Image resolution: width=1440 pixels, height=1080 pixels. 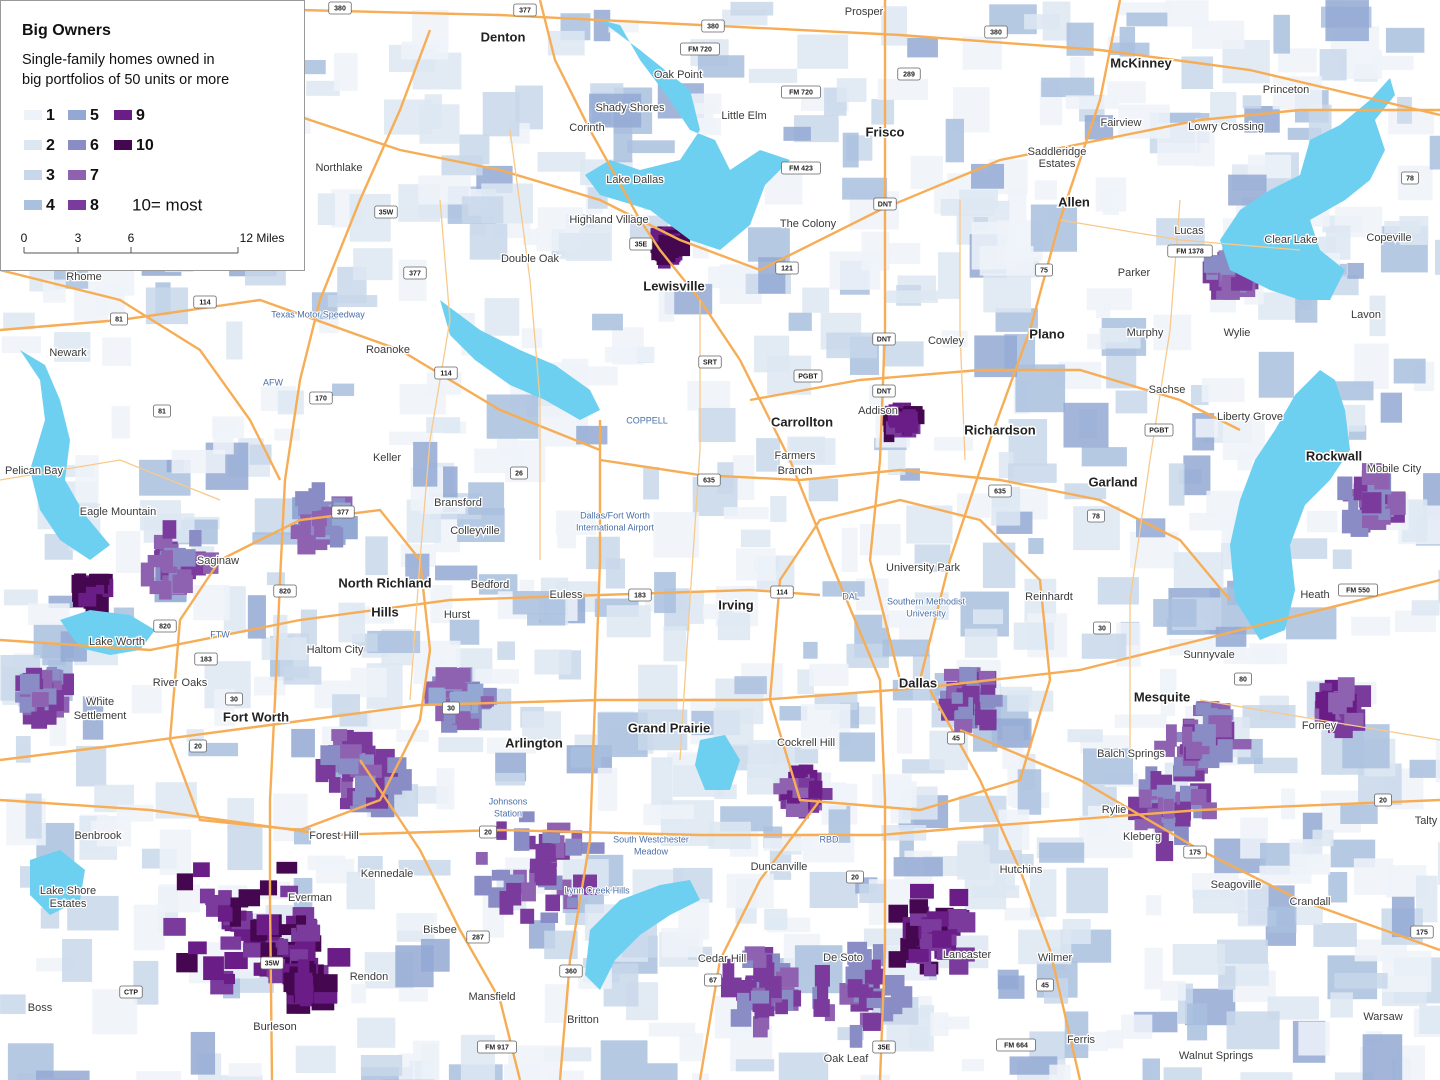 What do you see at coordinates (608, 220) in the screenshot?
I see `place-label: Highland Village` at bounding box center [608, 220].